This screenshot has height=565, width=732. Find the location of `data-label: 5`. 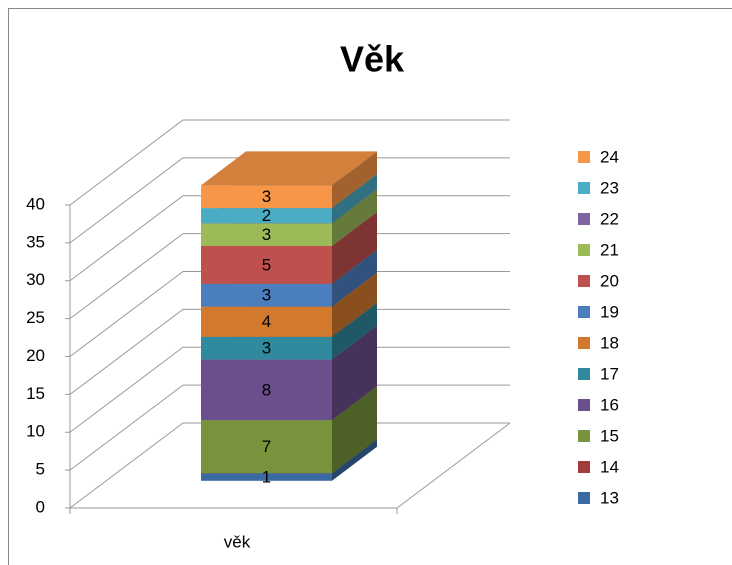

data-label: 5 is located at coordinates (266, 264).